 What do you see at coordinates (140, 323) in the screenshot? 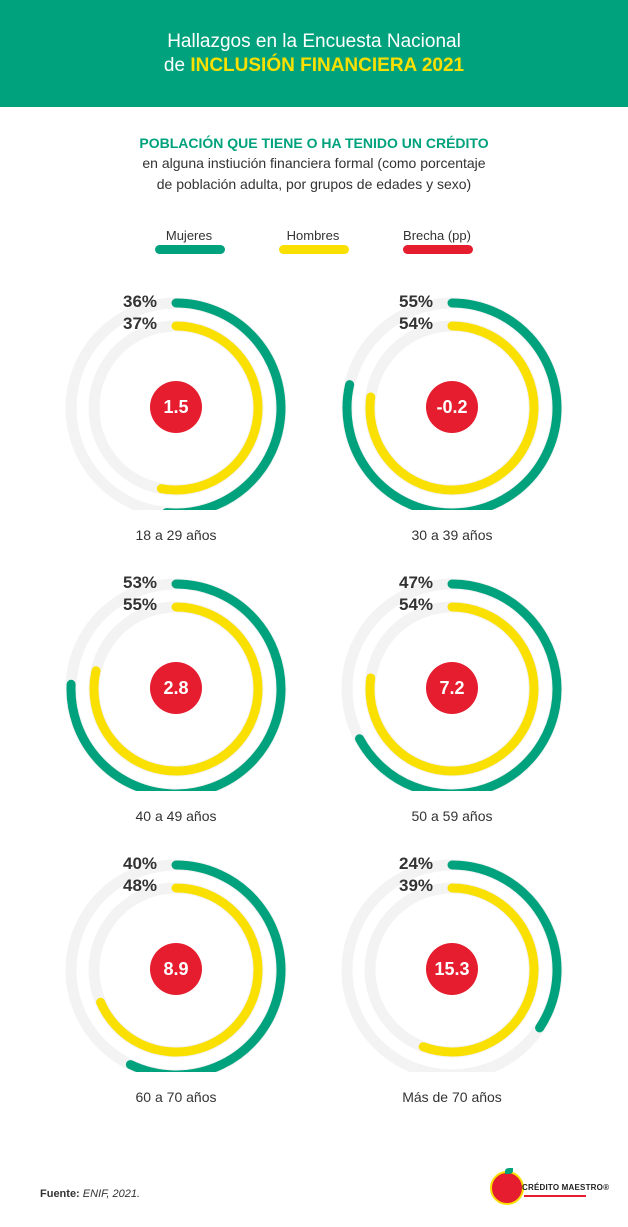
I see `hombres-value: 37%` at bounding box center [140, 323].